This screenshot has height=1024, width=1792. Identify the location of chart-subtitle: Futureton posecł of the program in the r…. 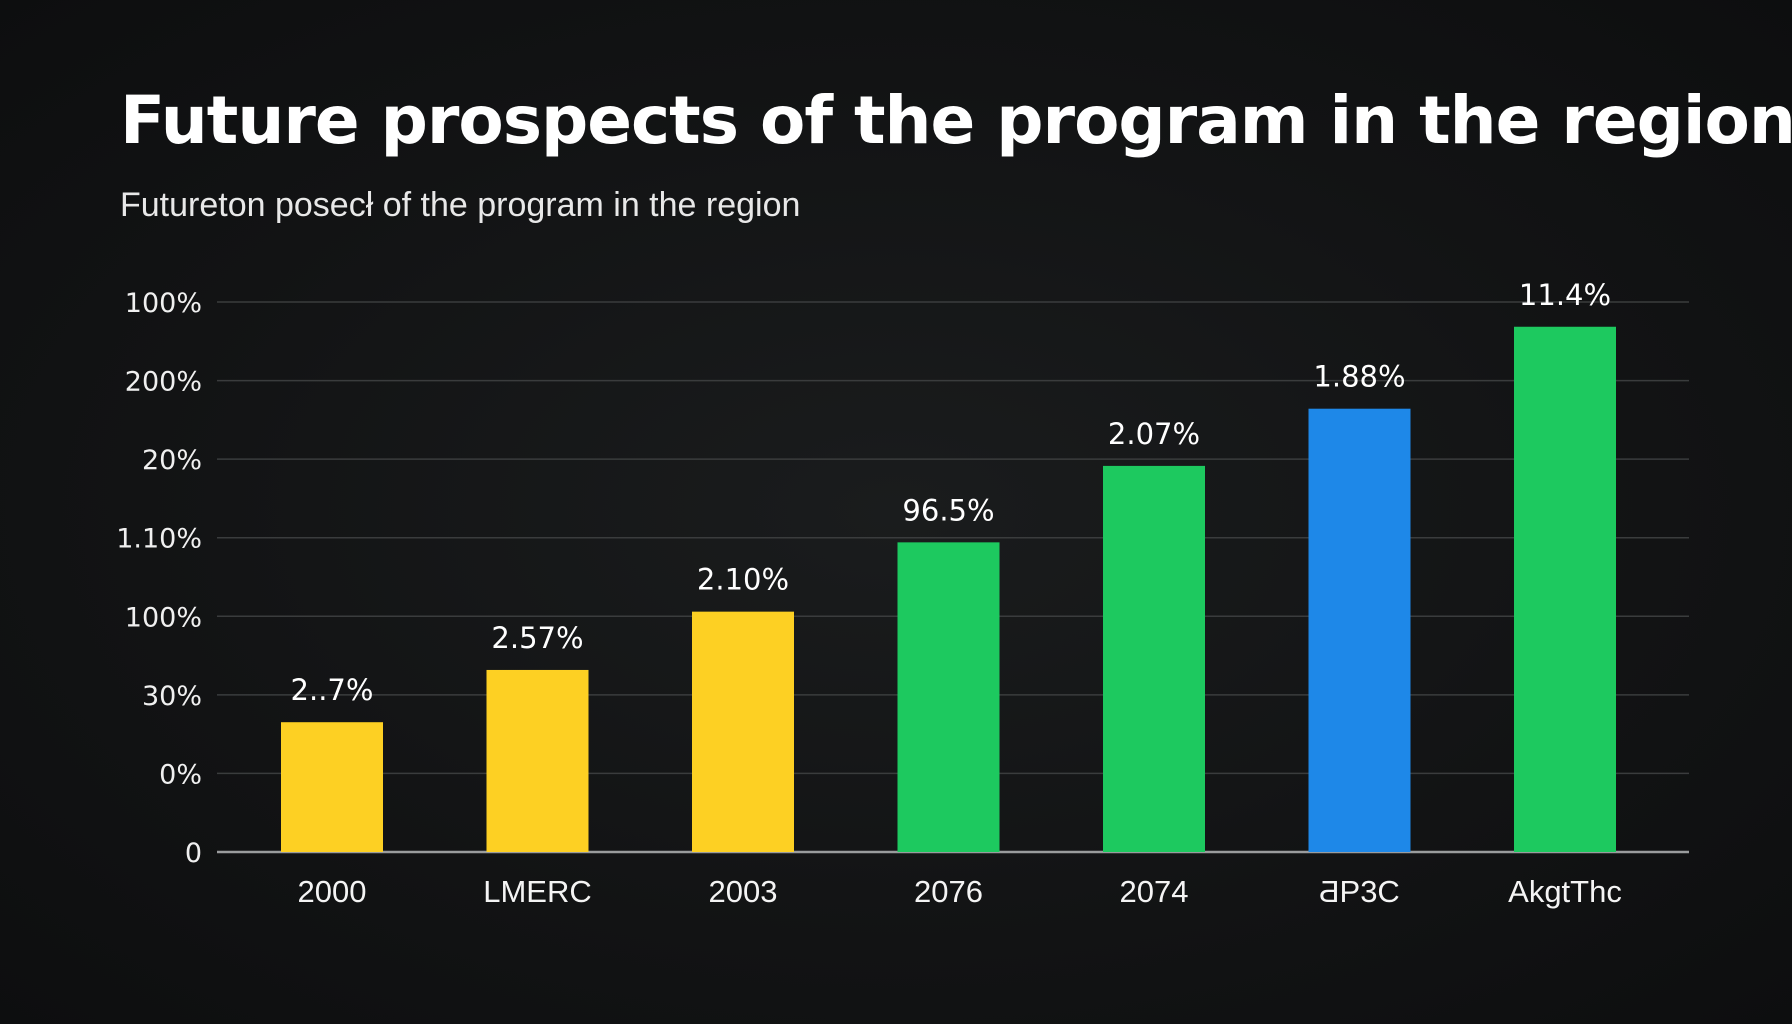
(460, 205).